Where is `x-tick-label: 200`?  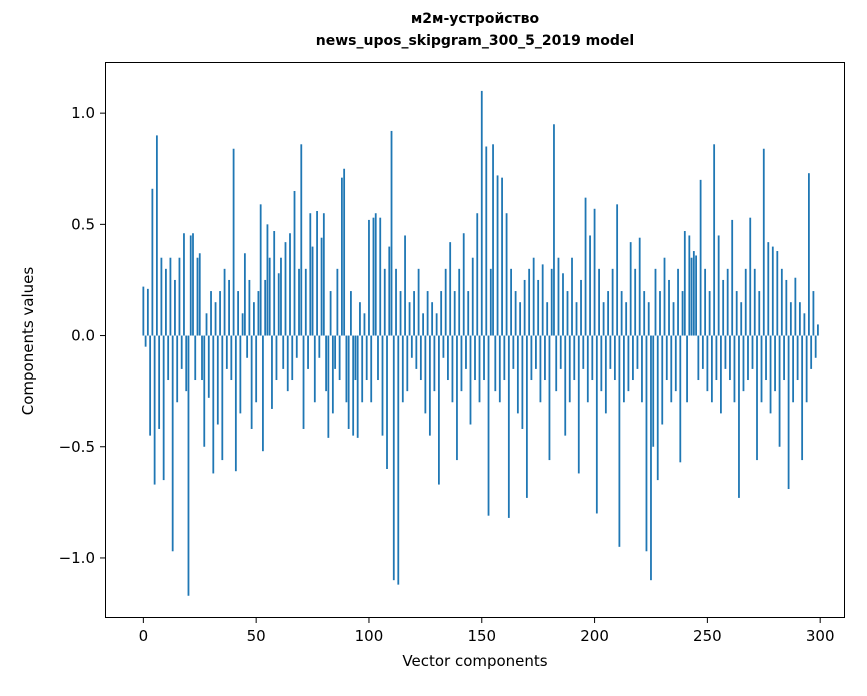
x-tick-label: 200 is located at coordinates (594, 636).